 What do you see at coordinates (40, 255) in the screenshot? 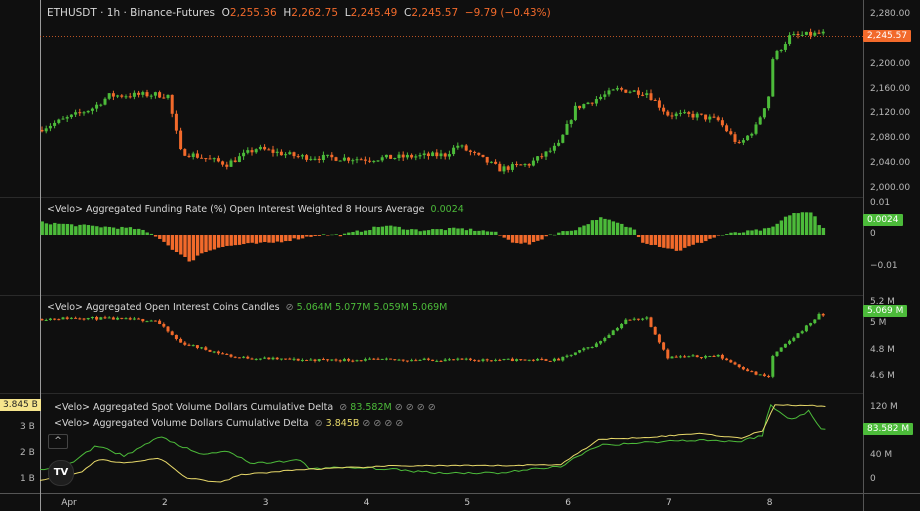
I see `crosshair-vertical-line` at bounding box center [40, 255].